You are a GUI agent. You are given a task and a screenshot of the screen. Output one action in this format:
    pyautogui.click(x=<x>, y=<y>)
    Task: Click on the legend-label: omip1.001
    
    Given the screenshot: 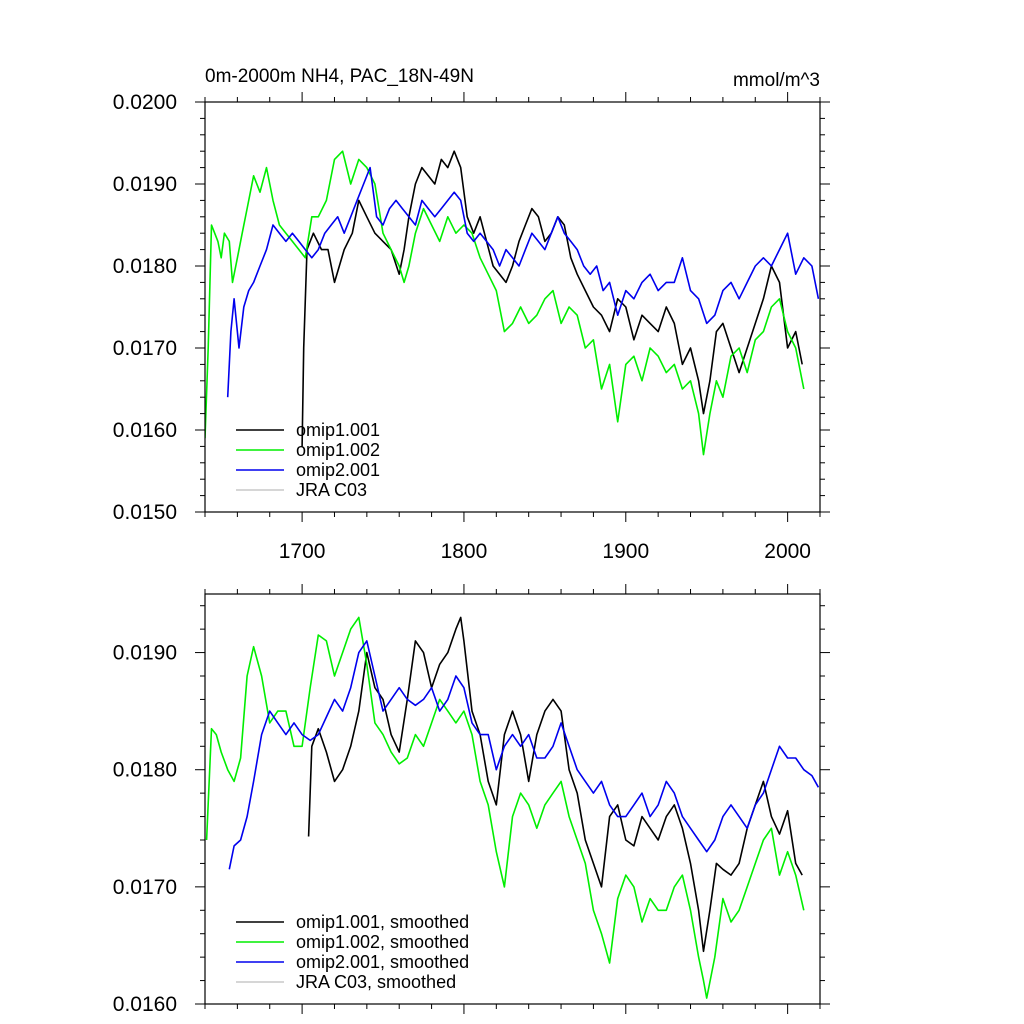 What is the action you would take?
    pyautogui.click(x=338, y=430)
    